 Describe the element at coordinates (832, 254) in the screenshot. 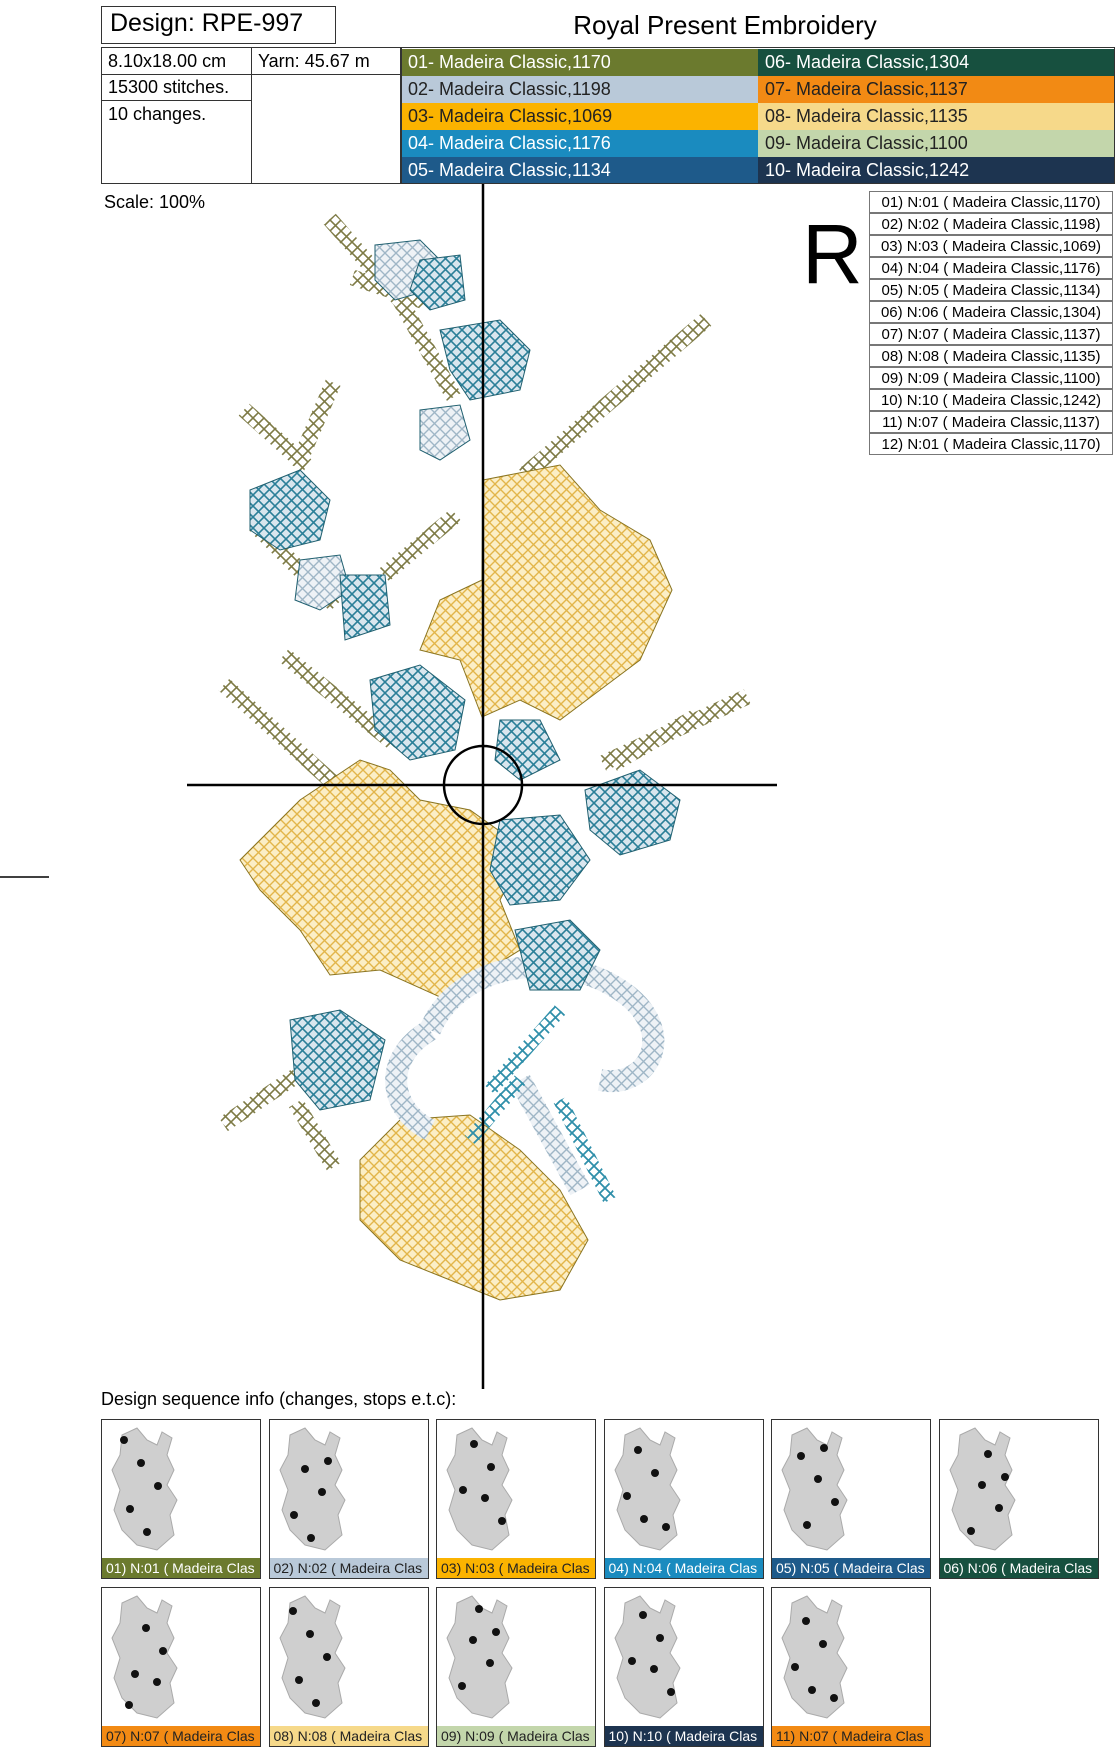

I see `orientation-mark: R` at that location.